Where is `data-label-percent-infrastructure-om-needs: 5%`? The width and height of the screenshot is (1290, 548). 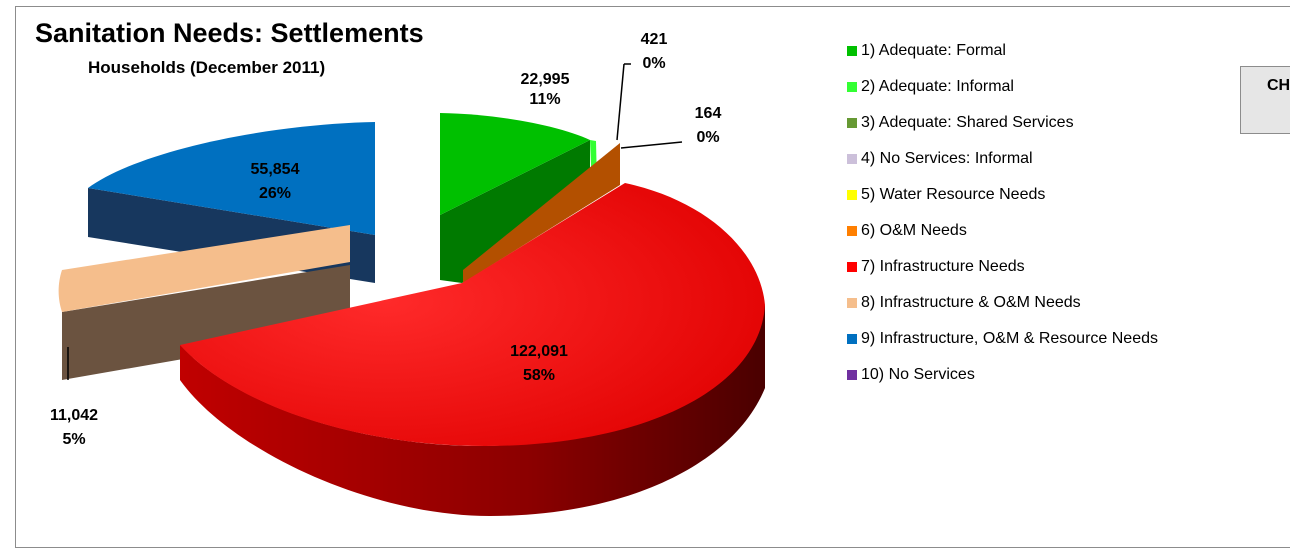 data-label-percent-infrastructure-om-needs: 5% is located at coordinates (73, 439).